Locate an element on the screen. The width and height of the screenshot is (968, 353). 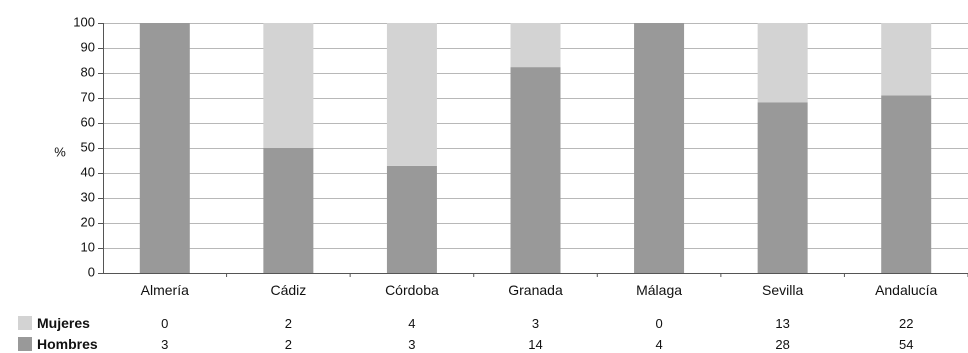
category-label: Málaga is located at coordinates (659, 290).